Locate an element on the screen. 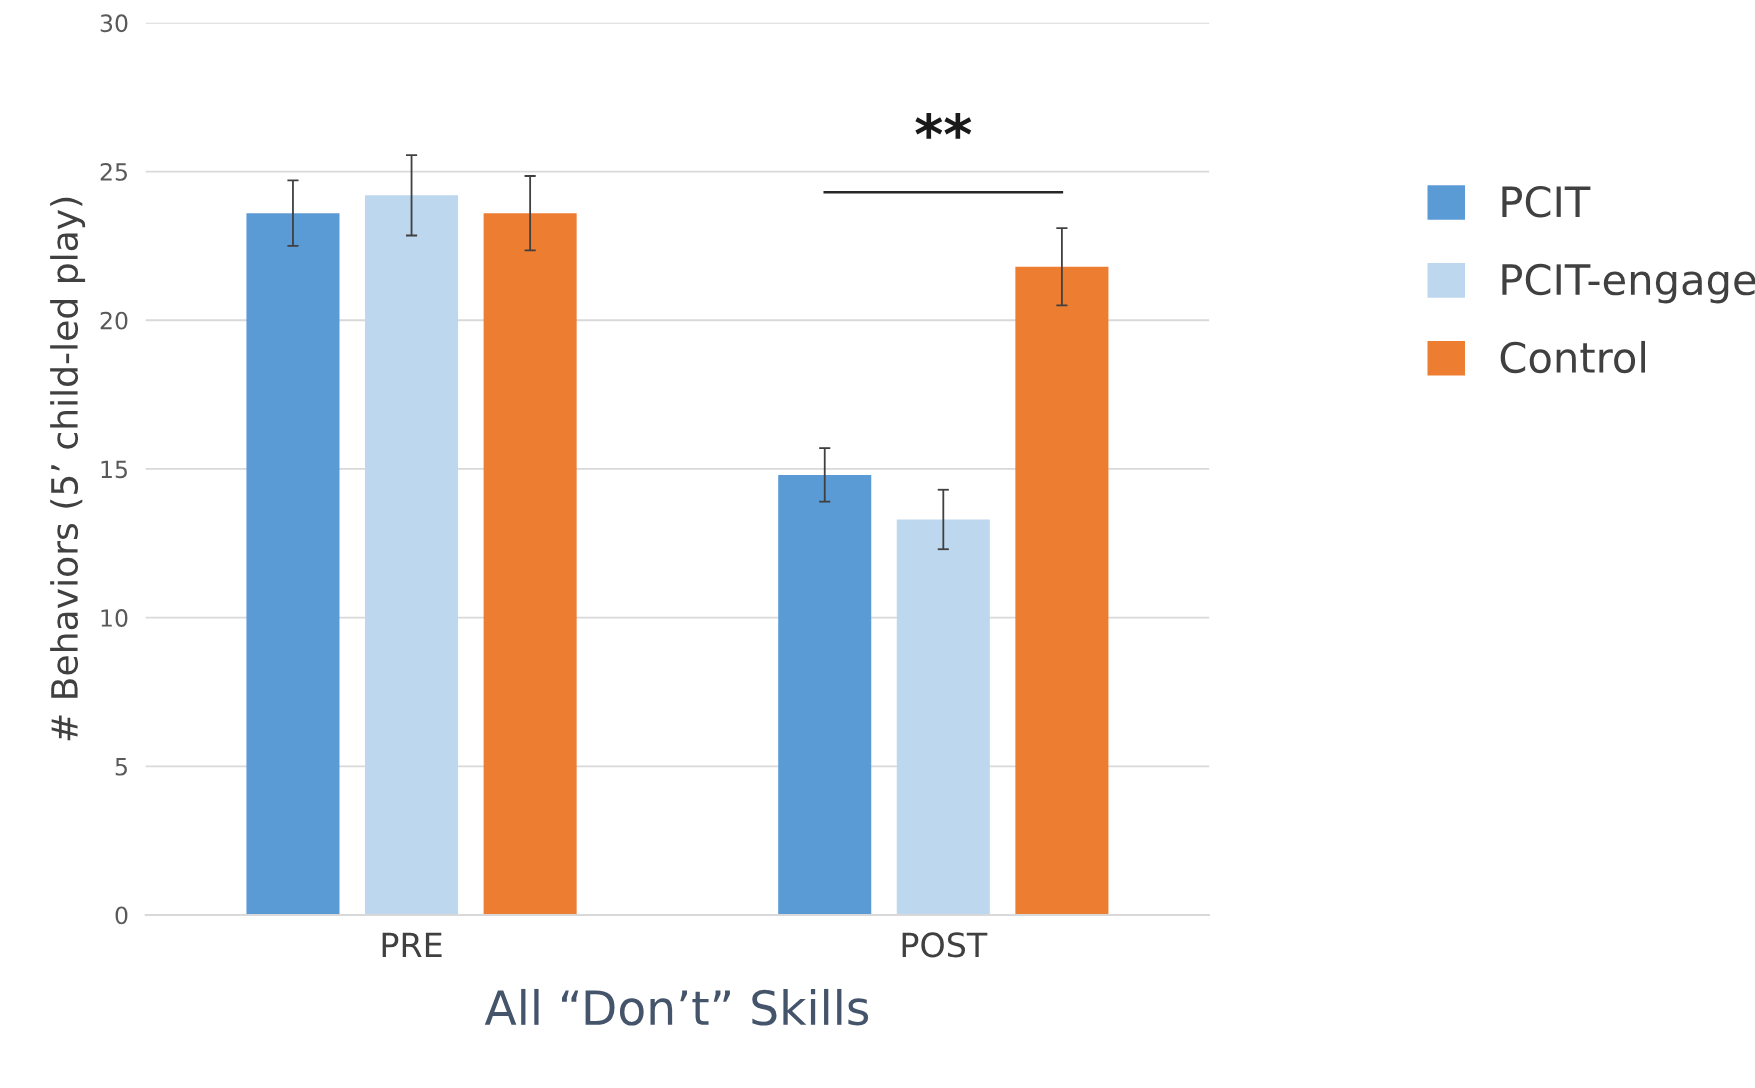  annotation: ** is located at coordinates (943, 125).